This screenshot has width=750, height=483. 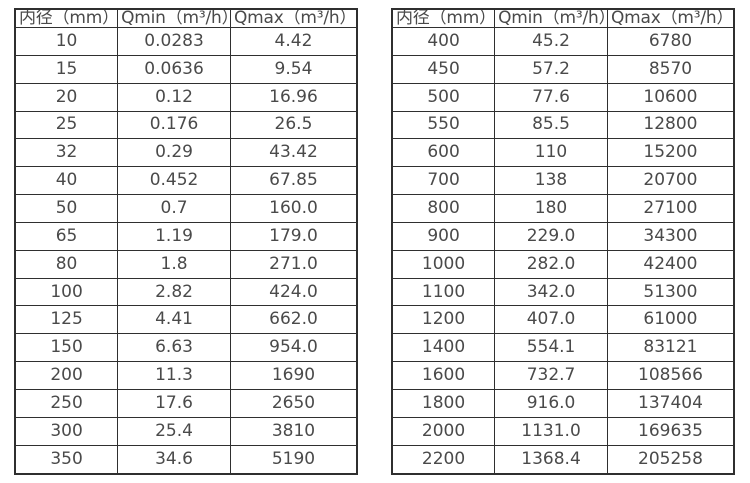 I want to click on cell: 61000, so click(x=670, y=320).